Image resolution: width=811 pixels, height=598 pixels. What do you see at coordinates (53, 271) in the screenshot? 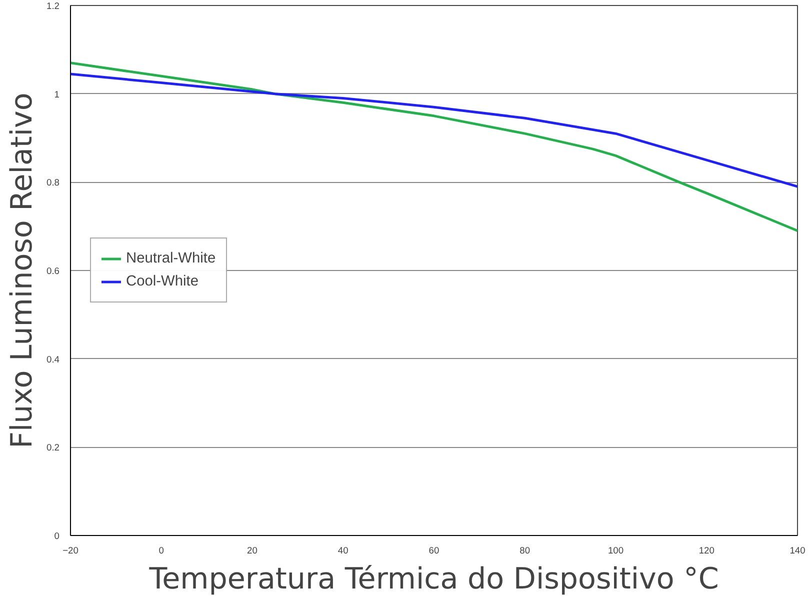
I see `y-tick-label: 0.6` at bounding box center [53, 271].